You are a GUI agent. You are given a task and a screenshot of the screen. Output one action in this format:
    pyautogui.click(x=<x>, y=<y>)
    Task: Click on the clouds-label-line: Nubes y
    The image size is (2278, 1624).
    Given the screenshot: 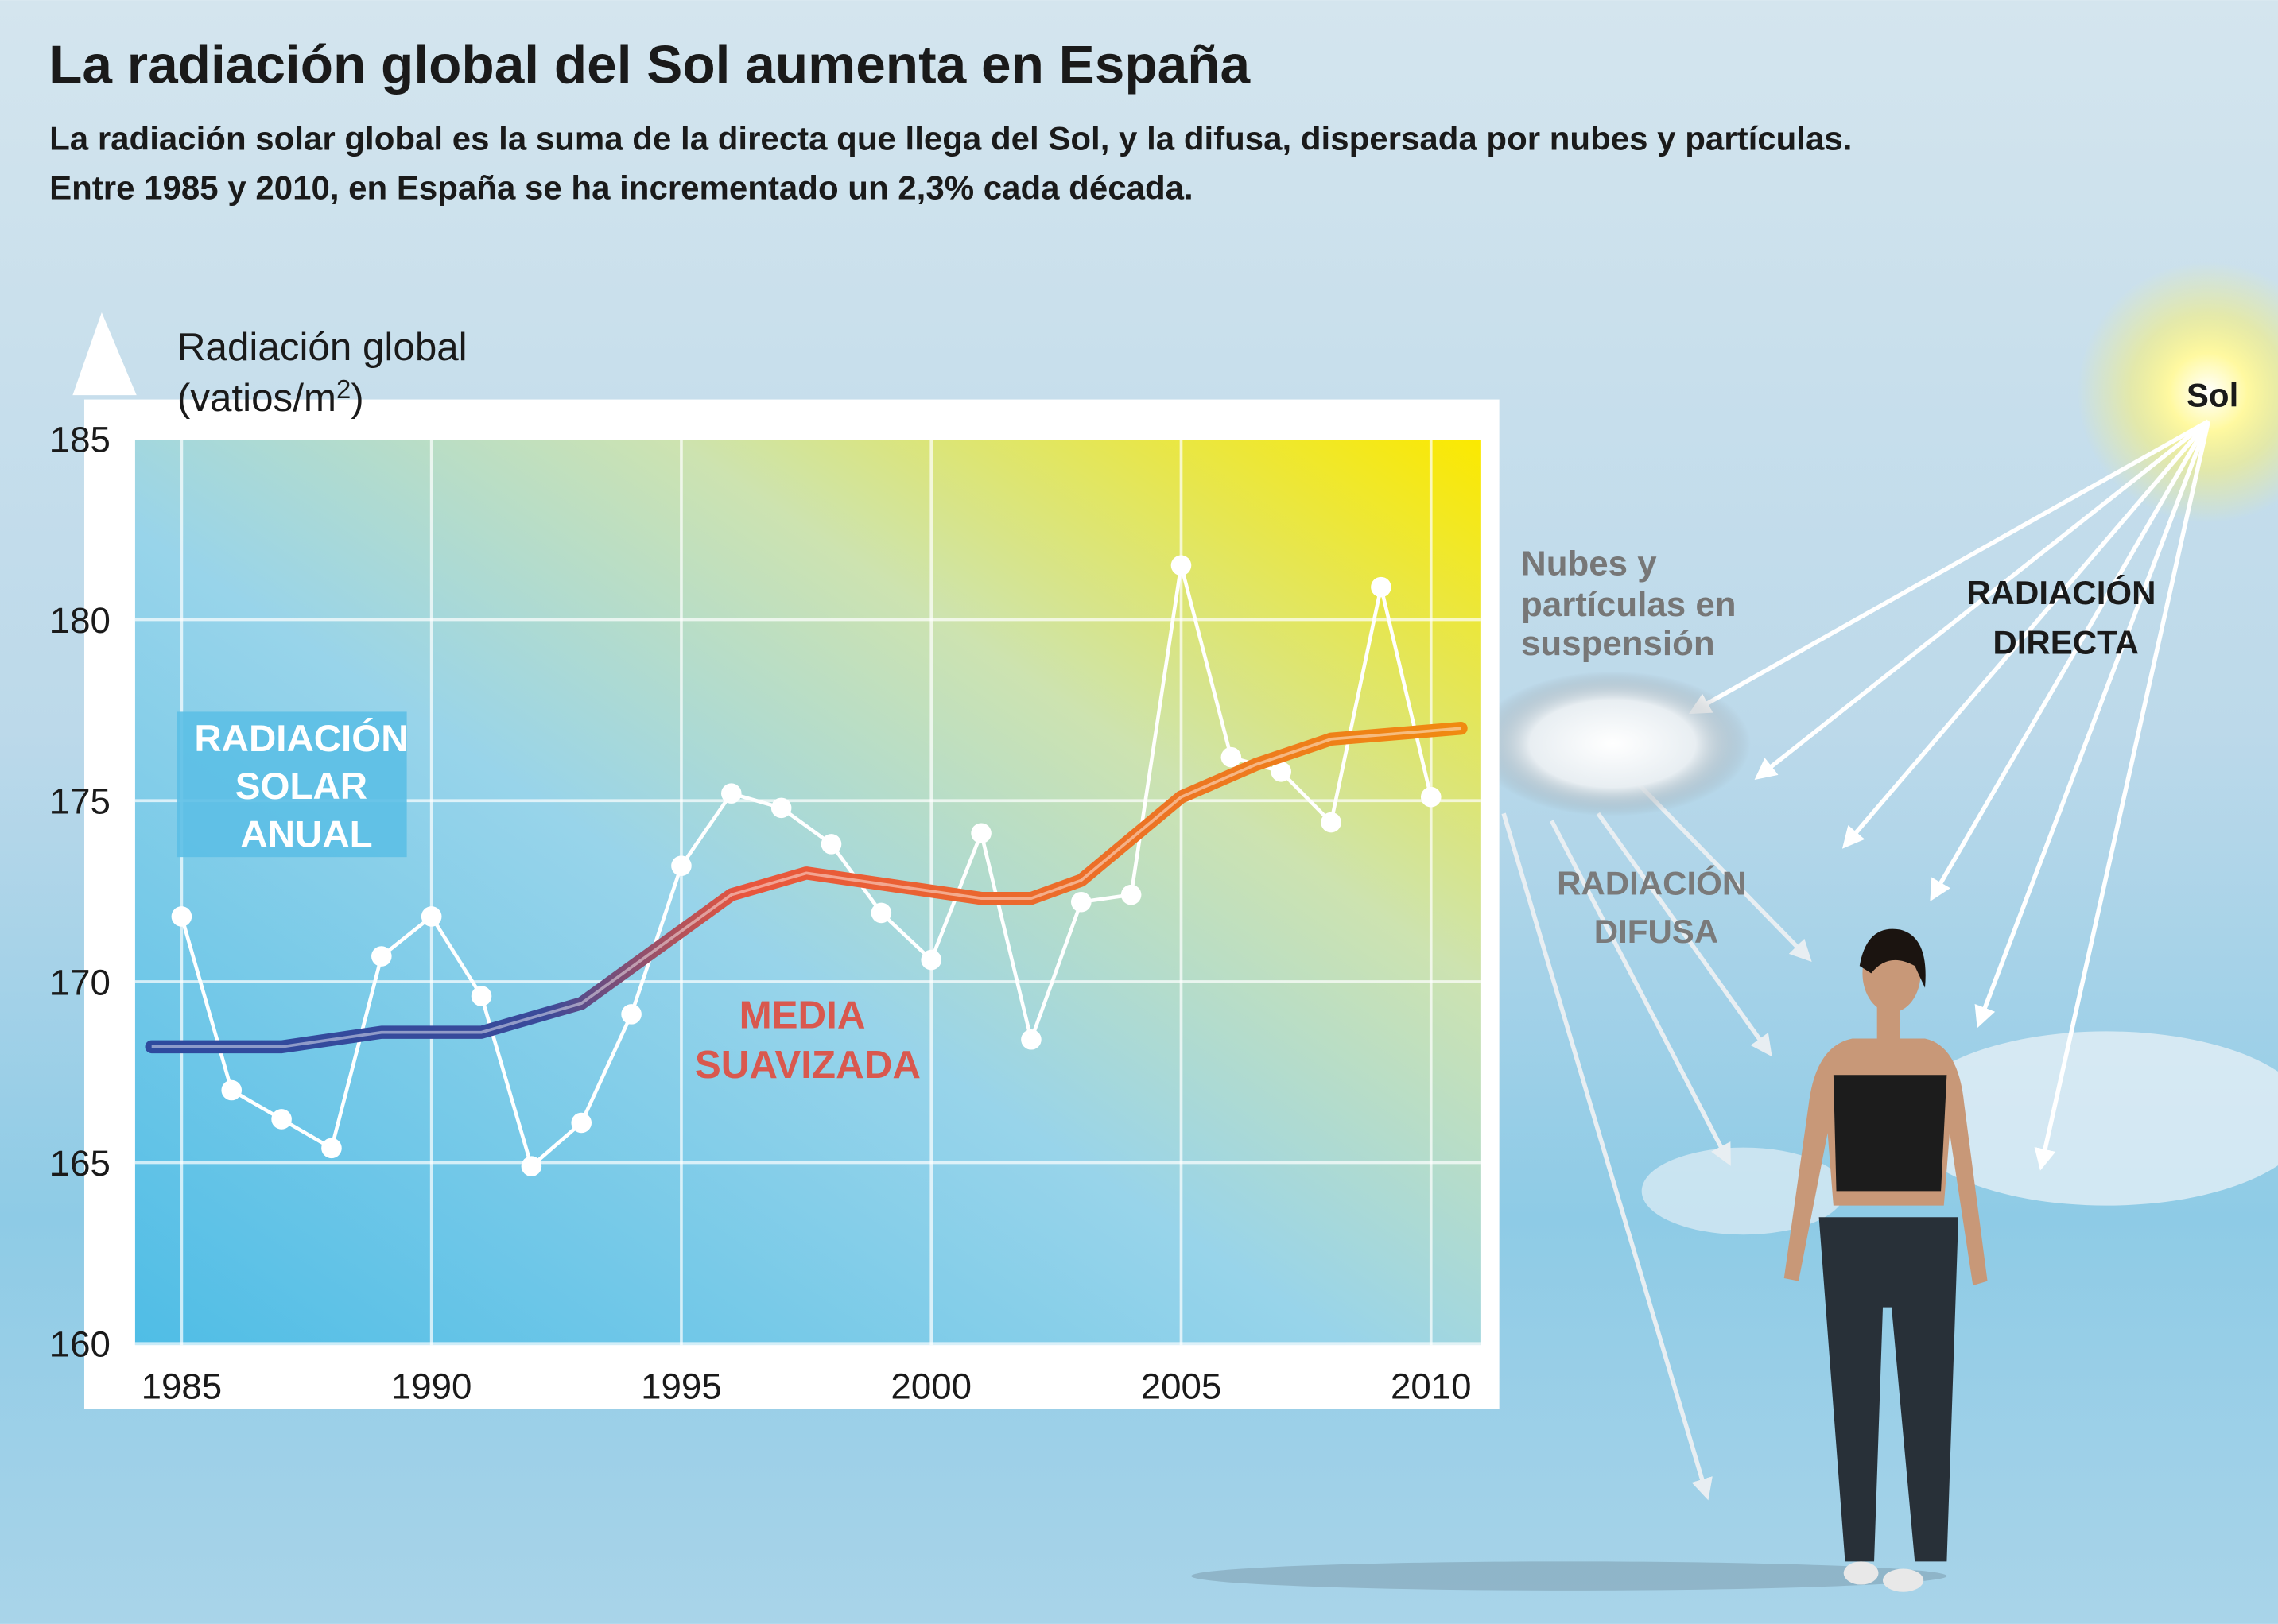 What is the action you would take?
    pyautogui.click(x=1589, y=564)
    